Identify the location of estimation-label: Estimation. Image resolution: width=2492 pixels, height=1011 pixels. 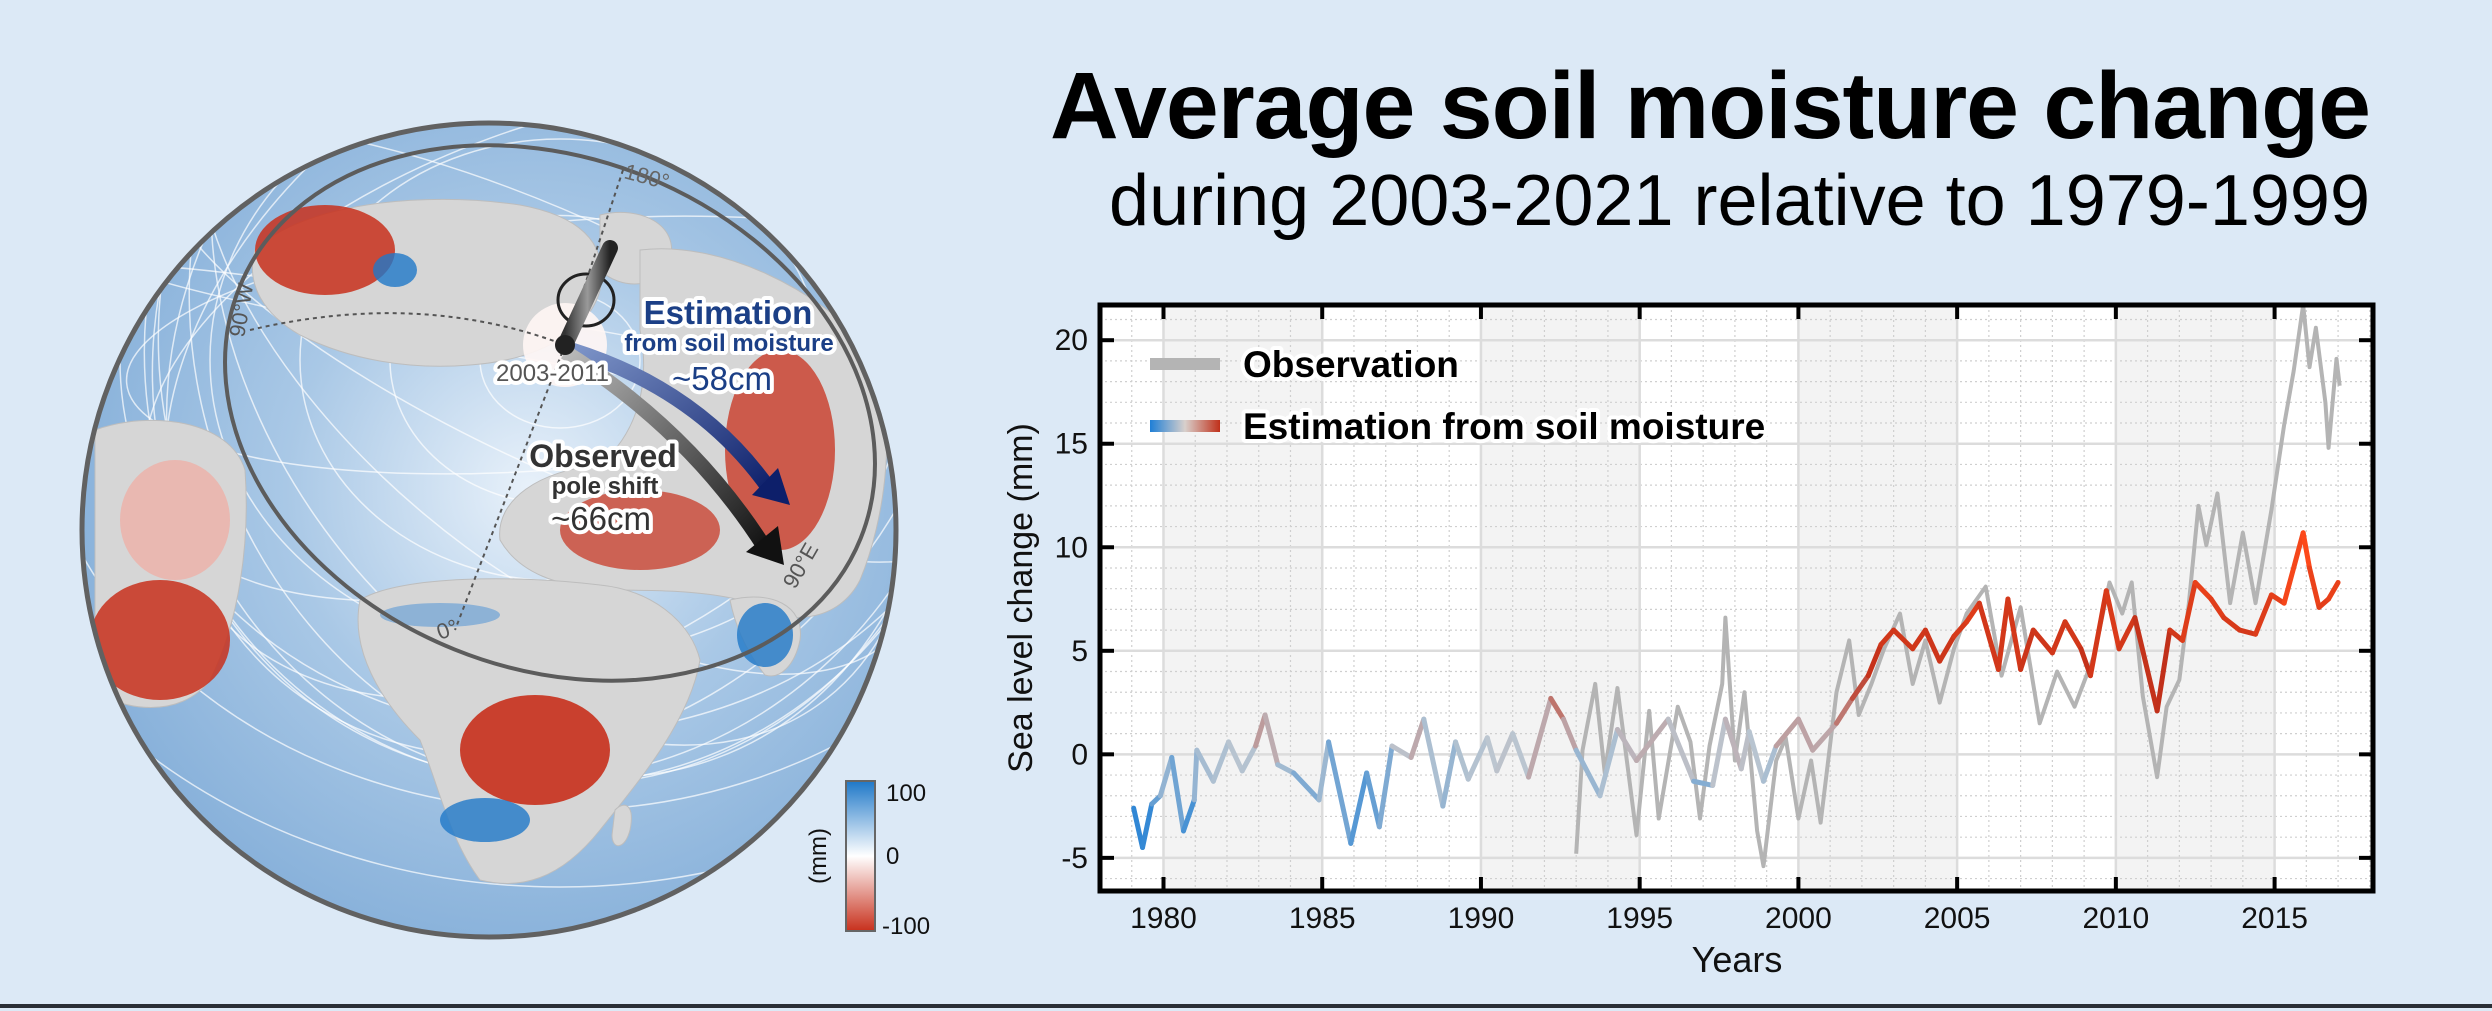
(728, 312).